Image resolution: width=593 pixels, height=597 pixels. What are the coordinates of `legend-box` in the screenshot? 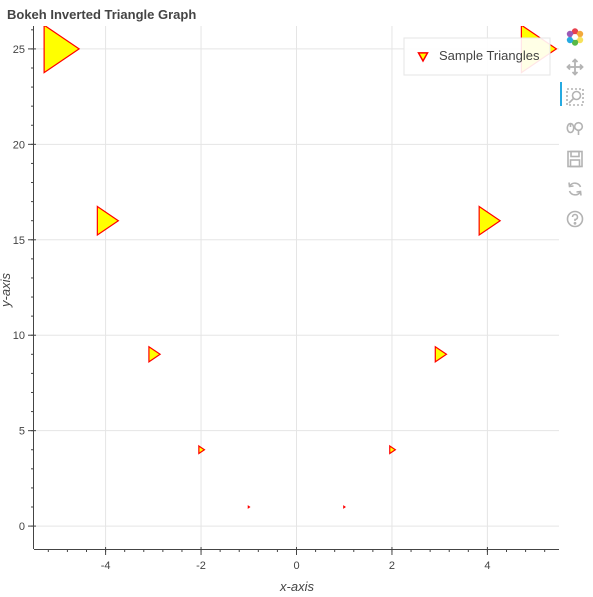 It's located at (477, 56).